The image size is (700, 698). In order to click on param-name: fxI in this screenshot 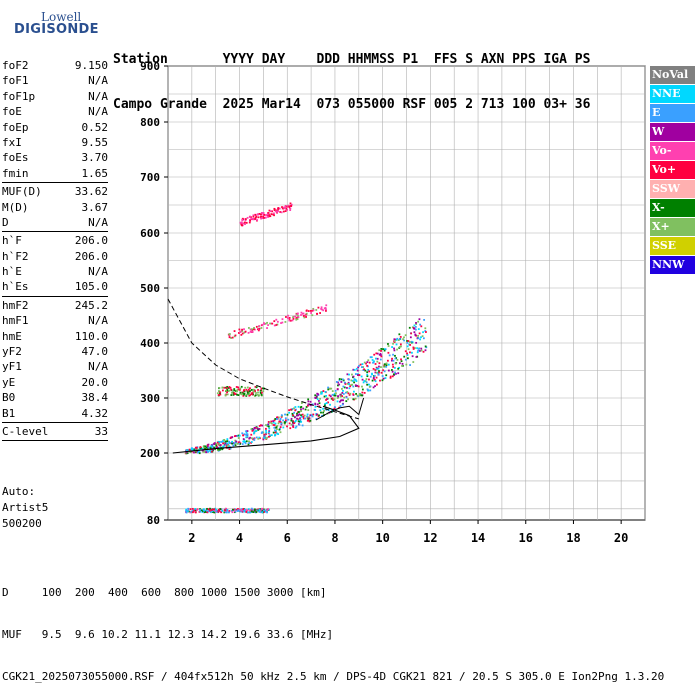, I will do `click(12, 142)`.